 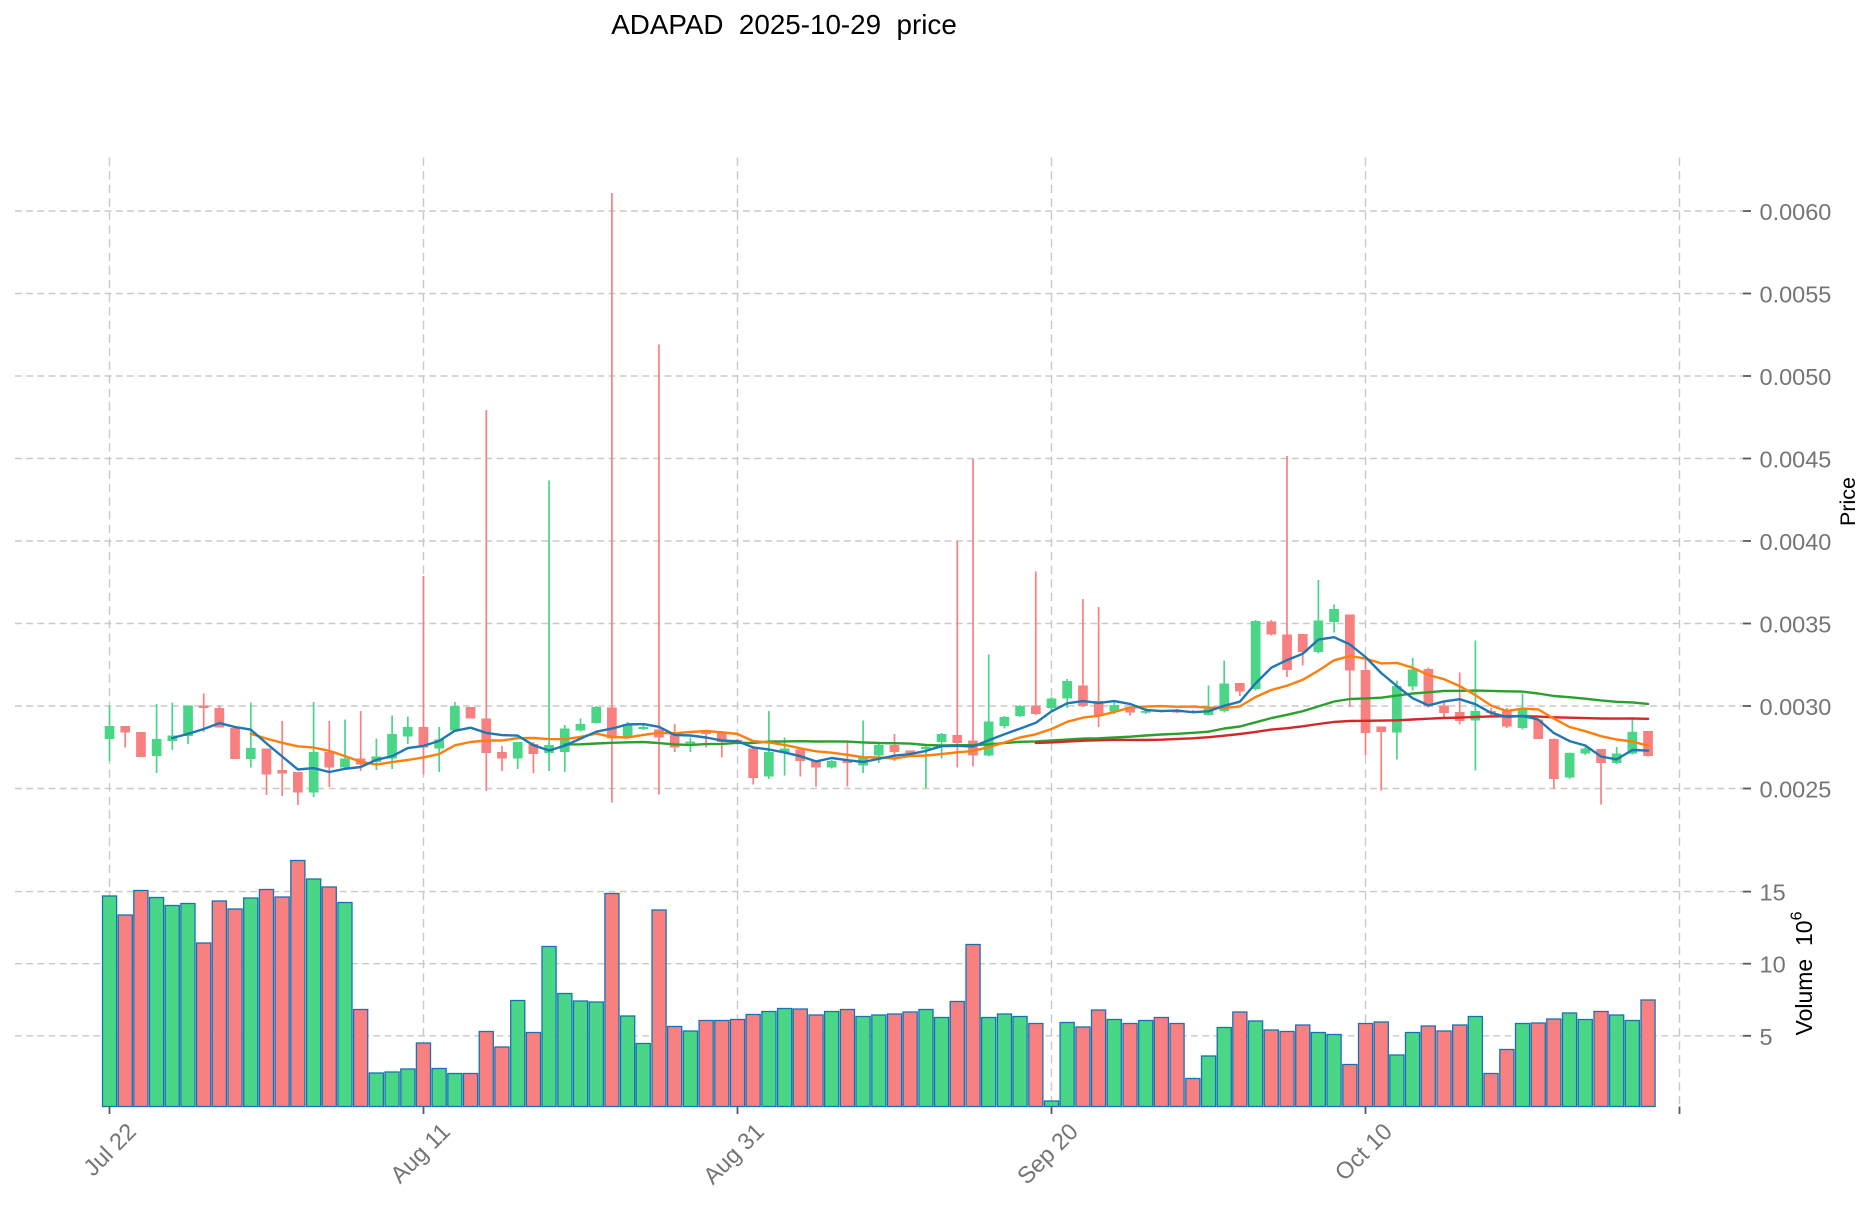 What do you see at coordinates (1796, 707) in the screenshot?
I see `svg-text: 0.0030` at bounding box center [1796, 707].